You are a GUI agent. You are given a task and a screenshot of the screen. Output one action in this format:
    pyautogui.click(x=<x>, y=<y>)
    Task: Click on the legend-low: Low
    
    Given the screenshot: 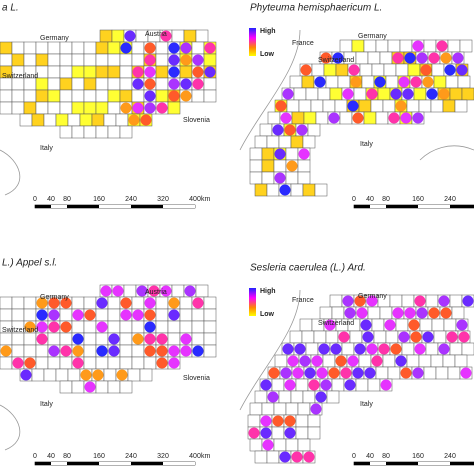 What is the action you would take?
    pyautogui.click(x=267, y=54)
    